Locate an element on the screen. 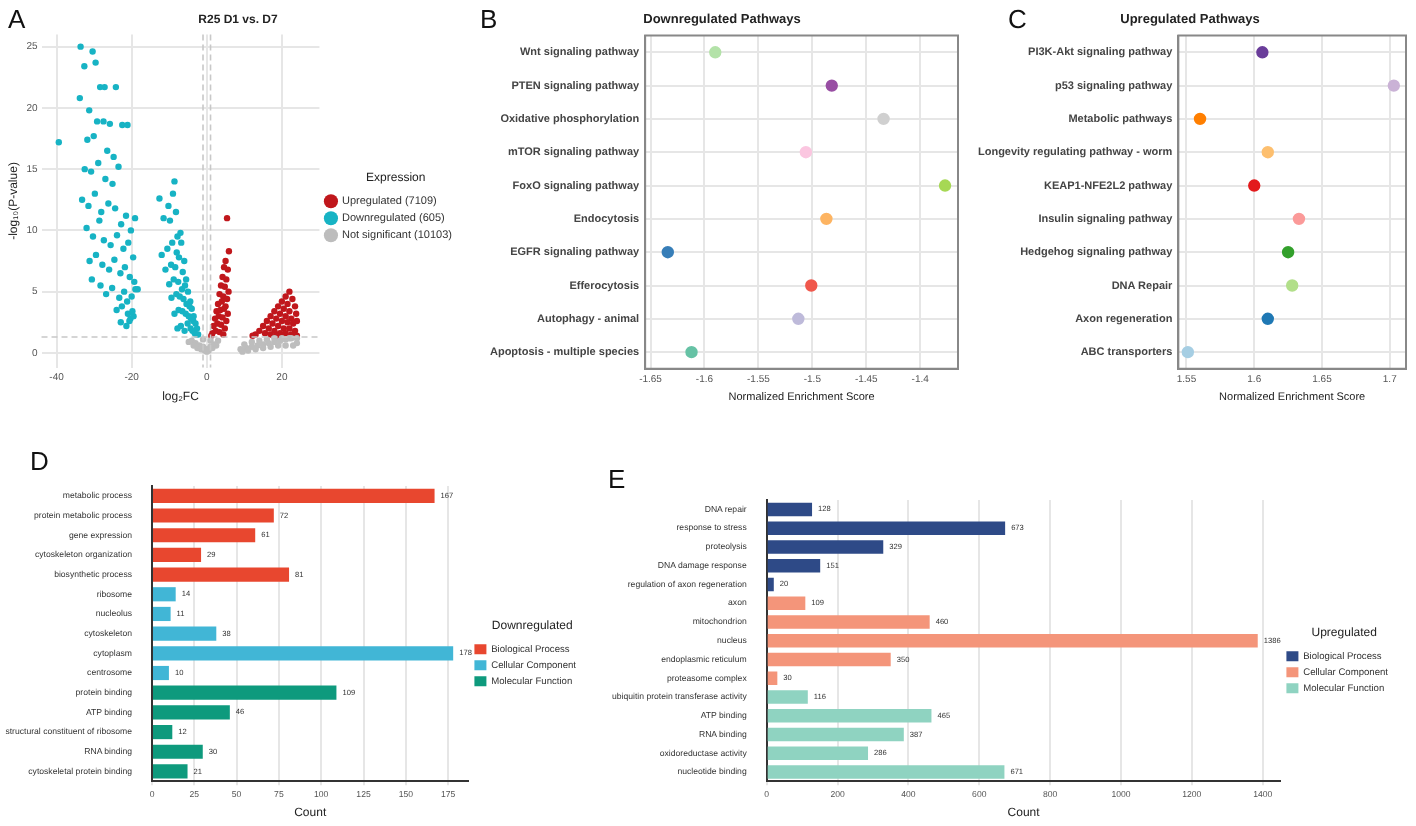 The height and width of the screenshot is (826, 1416). text: C is located at coordinates (1017, 19).